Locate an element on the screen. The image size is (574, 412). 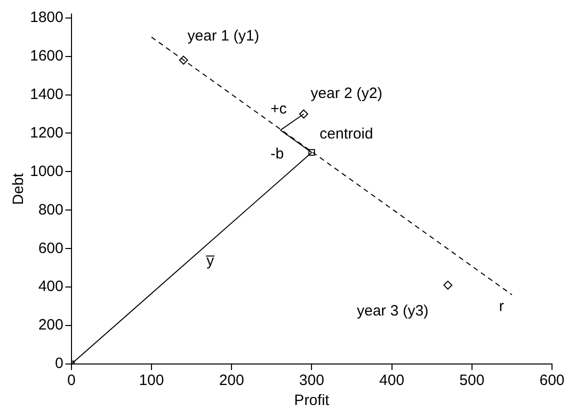
y-tick-label: 1200 is located at coordinates (47, 133).